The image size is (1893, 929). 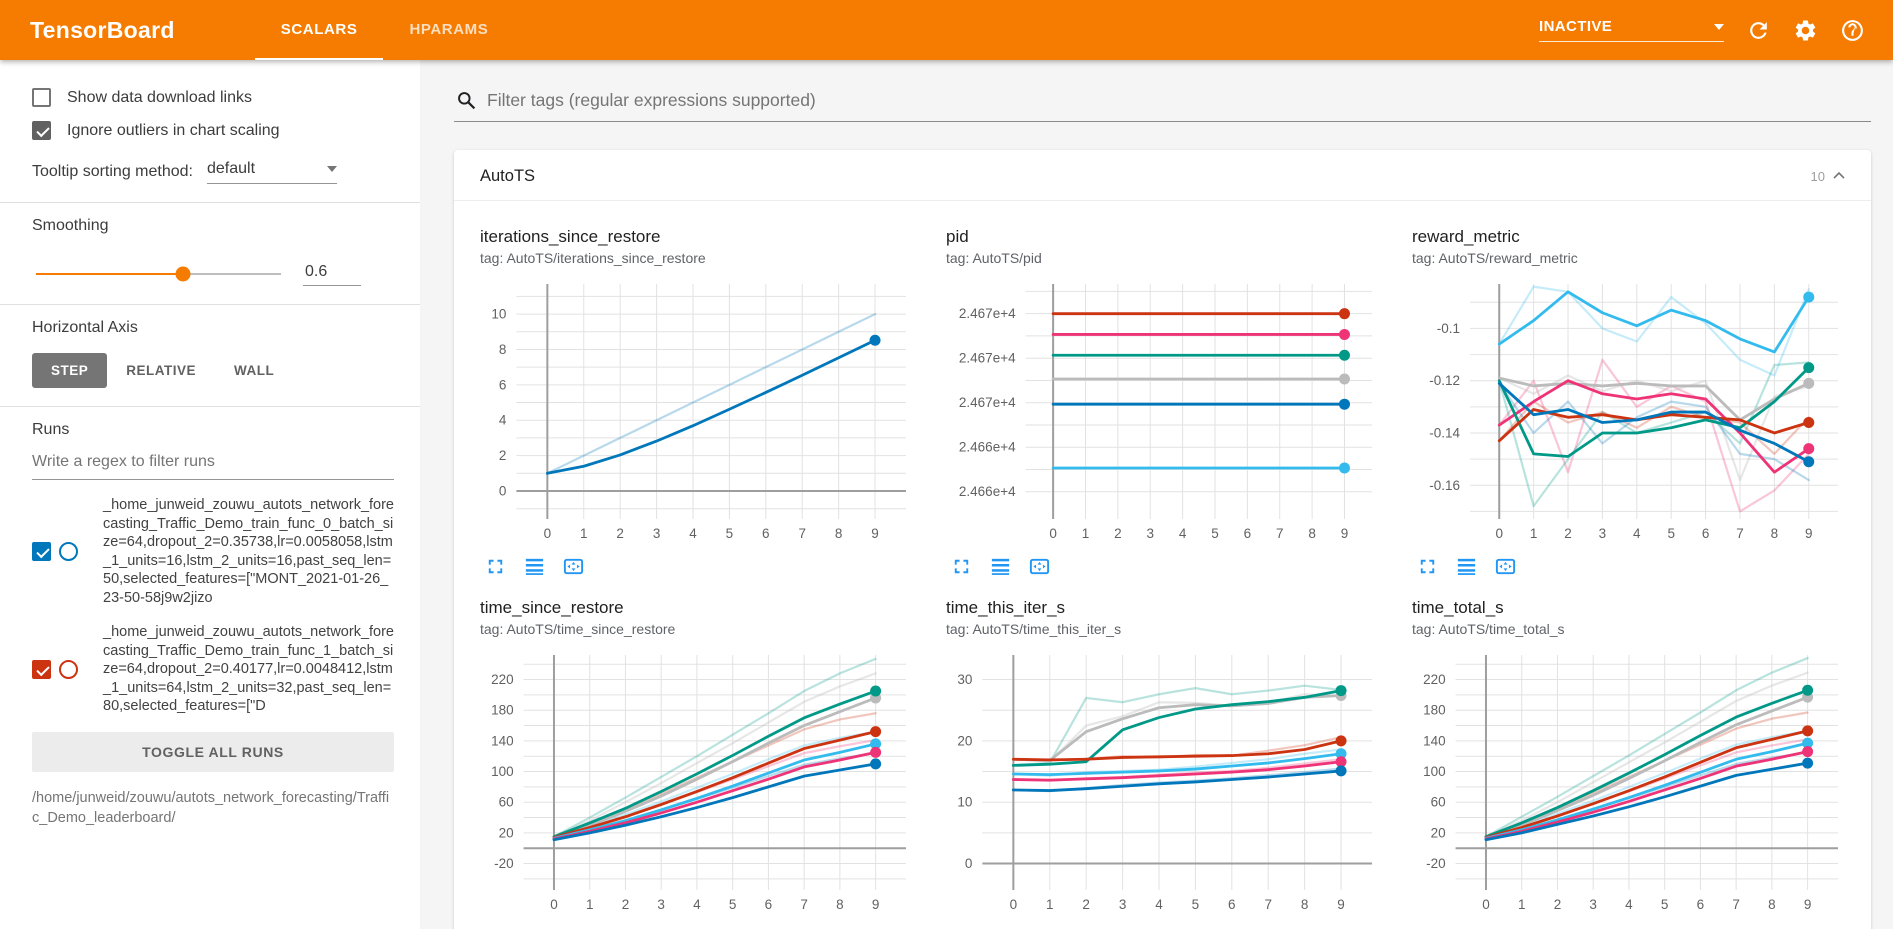 I want to click on tooltip-sort-dropdown: default, so click(x=271, y=172).